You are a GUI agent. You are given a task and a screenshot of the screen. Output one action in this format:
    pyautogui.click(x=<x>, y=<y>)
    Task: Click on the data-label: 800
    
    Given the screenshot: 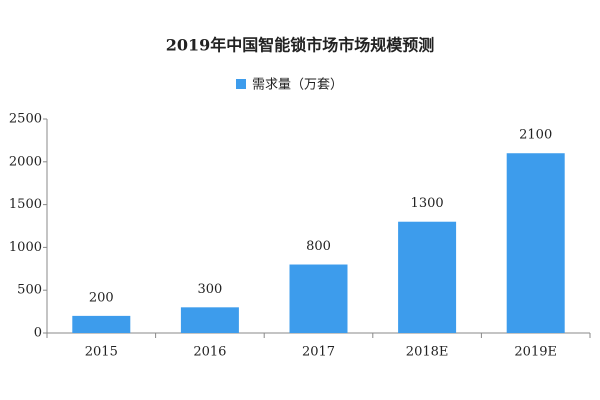 What is the action you would take?
    pyautogui.click(x=318, y=246)
    